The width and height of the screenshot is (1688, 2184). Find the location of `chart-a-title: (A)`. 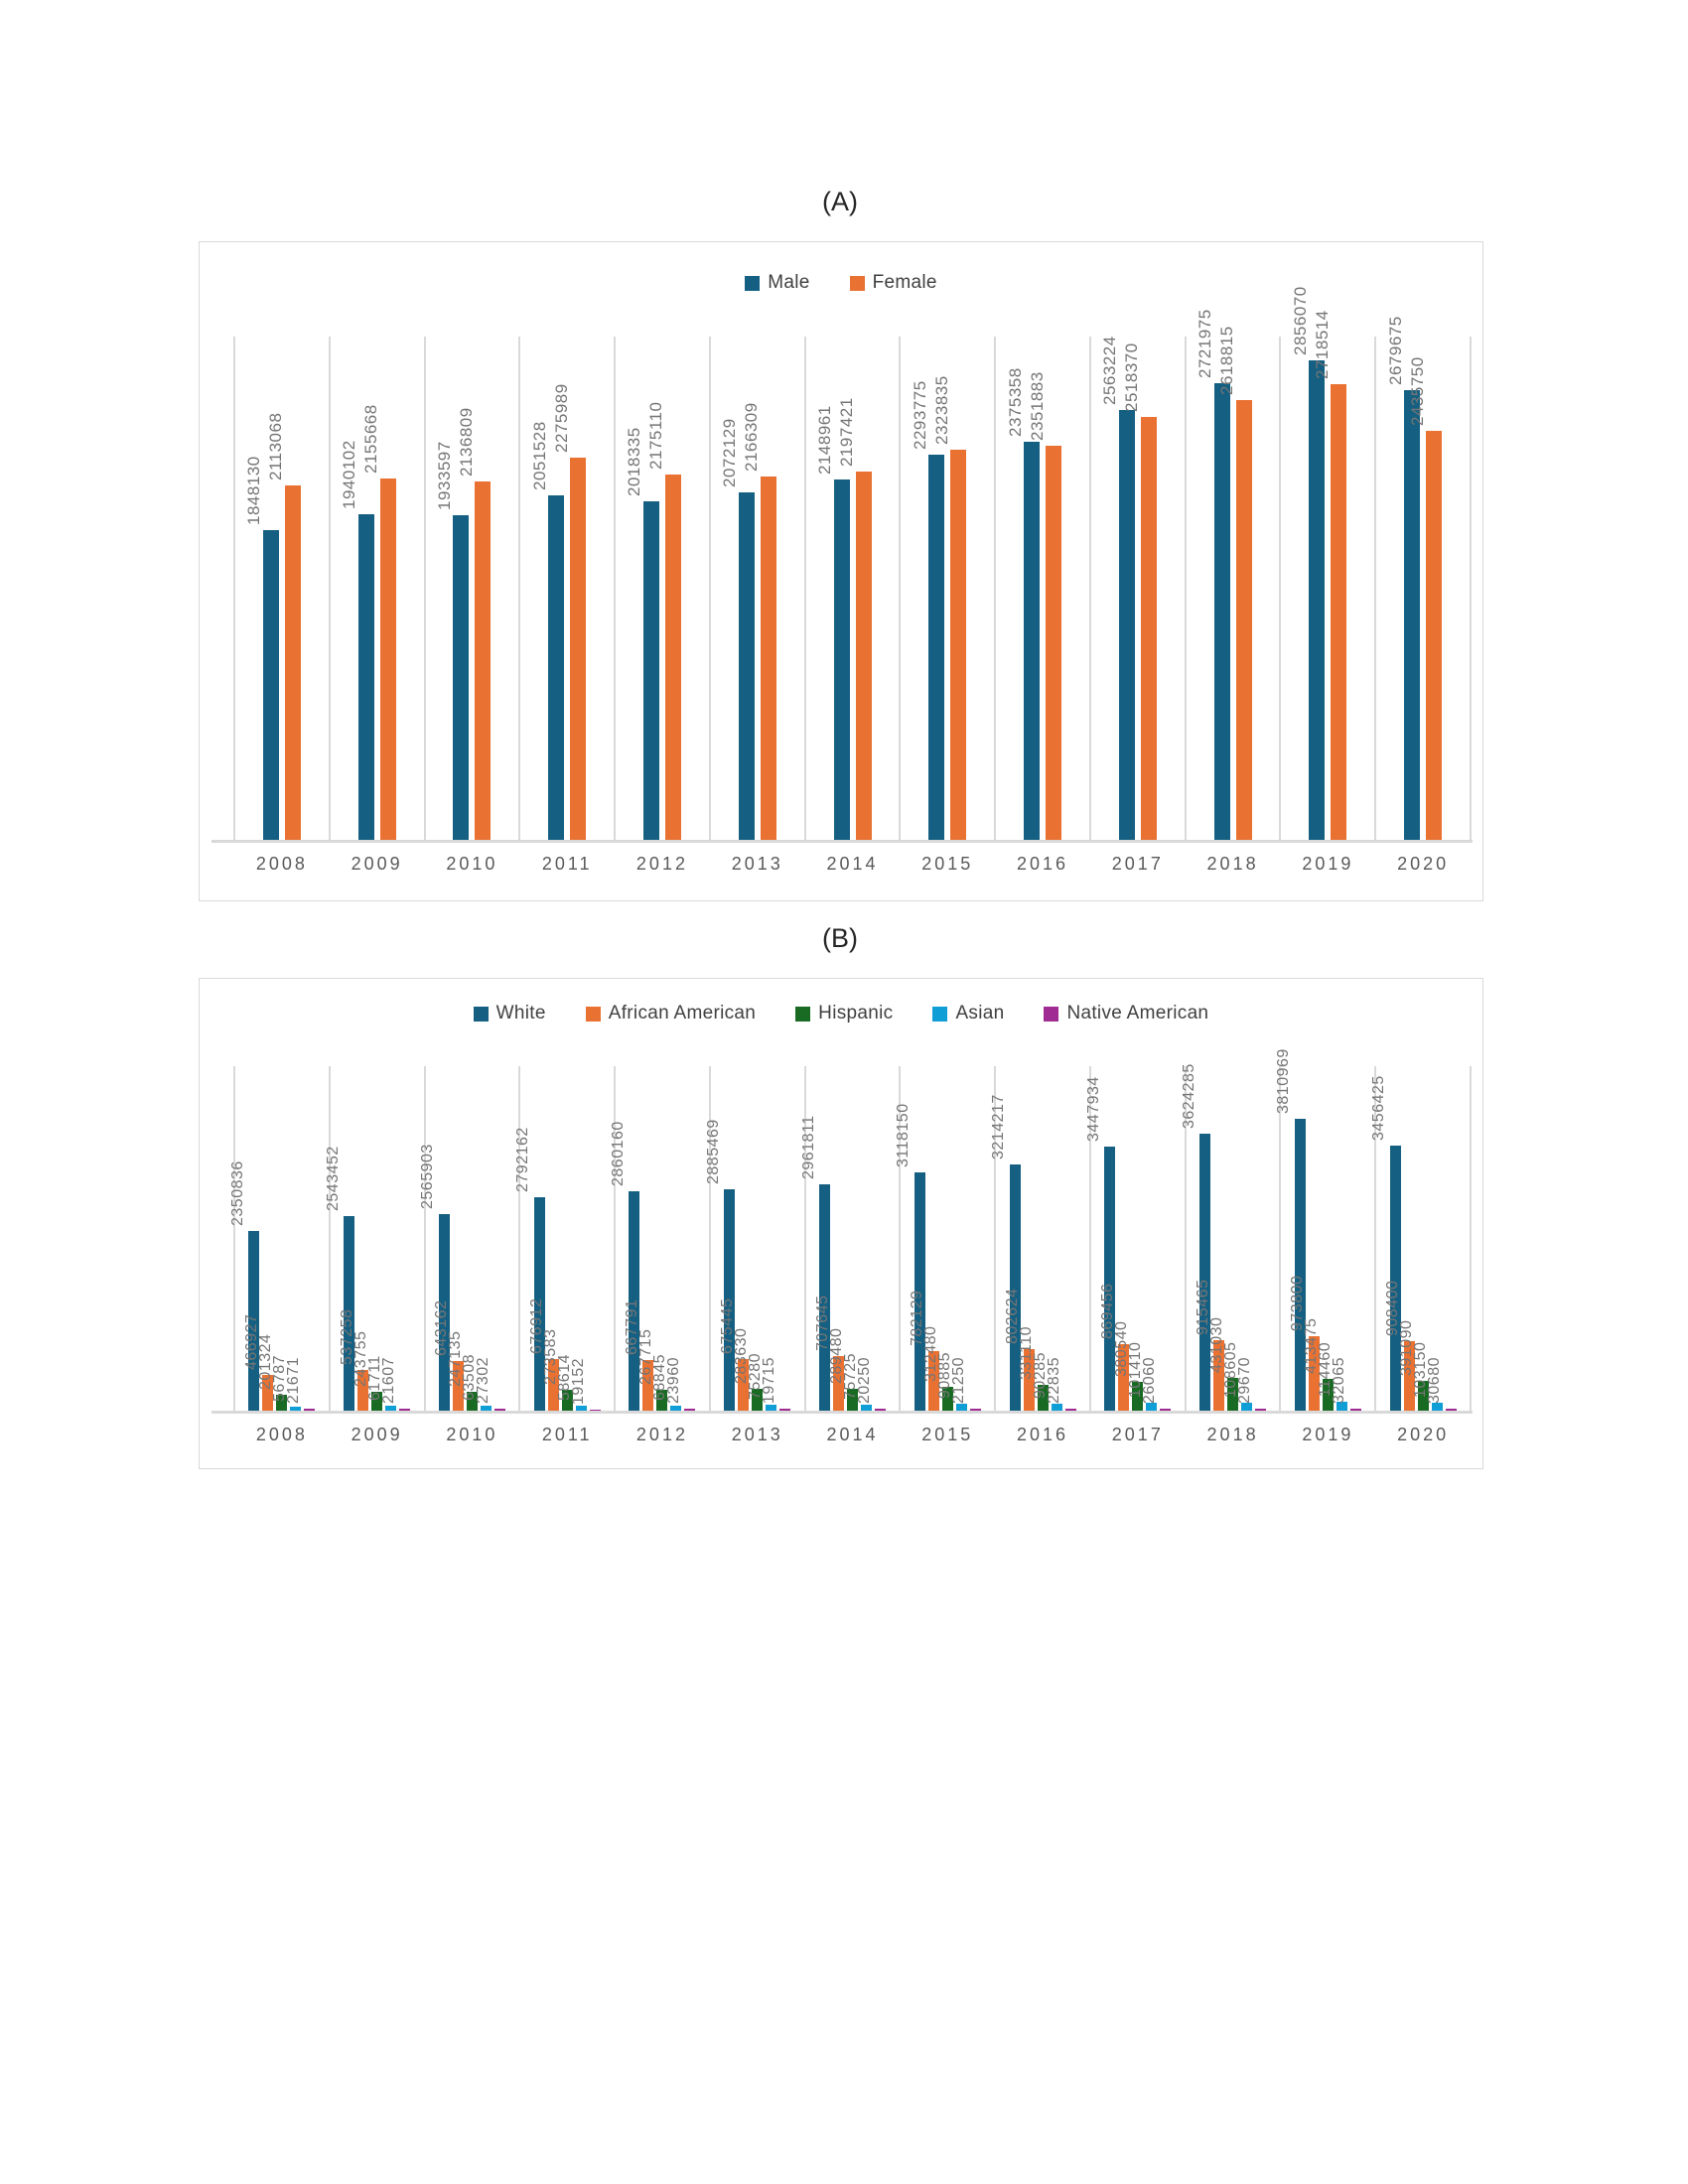

chart-a-title: (A) is located at coordinates (840, 201).